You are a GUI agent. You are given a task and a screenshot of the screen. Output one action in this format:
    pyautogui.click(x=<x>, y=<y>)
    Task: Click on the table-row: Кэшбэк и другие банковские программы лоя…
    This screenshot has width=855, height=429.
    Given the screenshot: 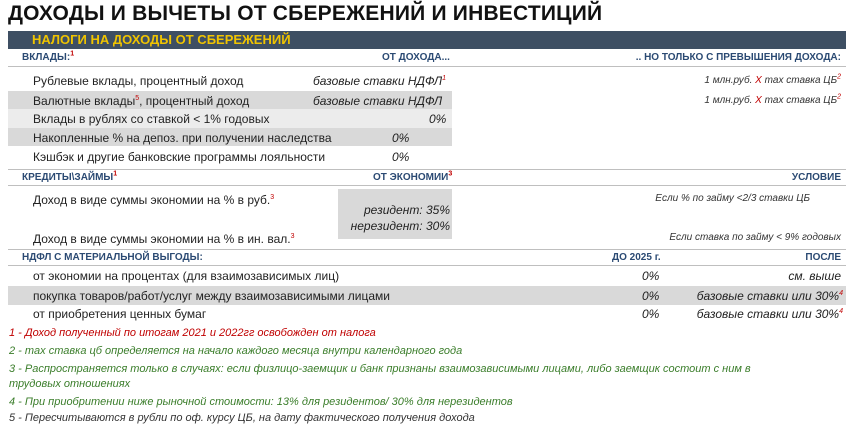 What is the action you would take?
    pyautogui.click(x=179, y=157)
    